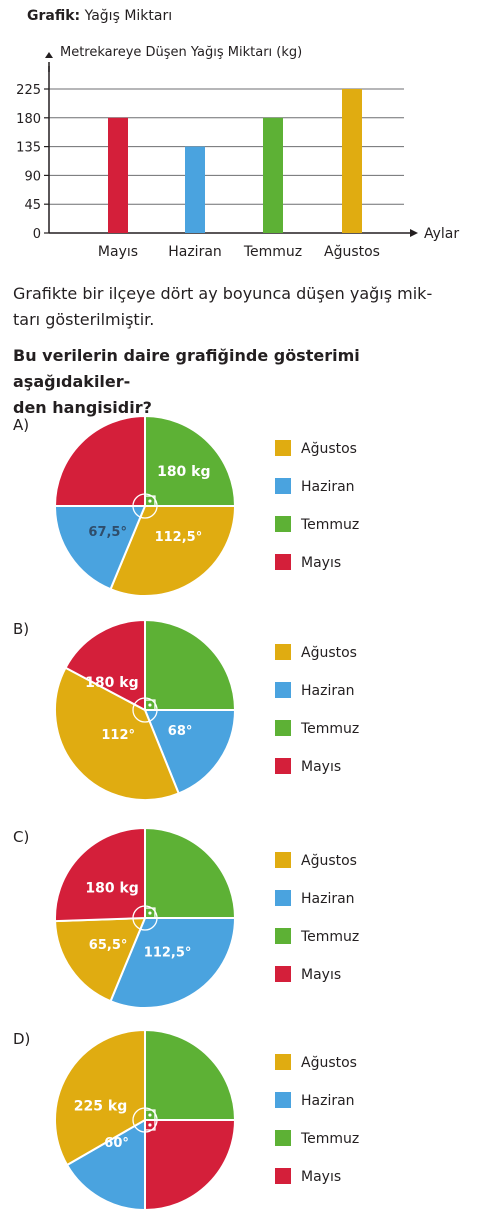 This screenshot has width=477, height=1222. What do you see at coordinates (21, 425) in the screenshot?
I see `option-a-label: A)` at bounding box center [21, 425].